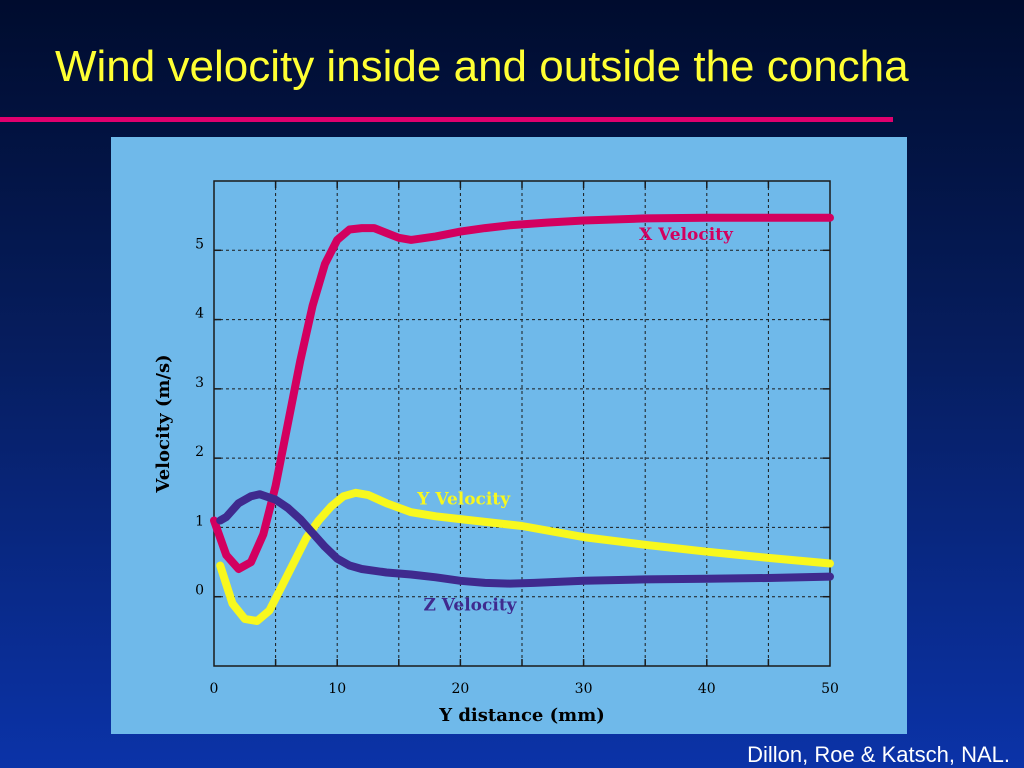  I want to click on y-axis-title: Velocity (m/s), so click(163, 423).